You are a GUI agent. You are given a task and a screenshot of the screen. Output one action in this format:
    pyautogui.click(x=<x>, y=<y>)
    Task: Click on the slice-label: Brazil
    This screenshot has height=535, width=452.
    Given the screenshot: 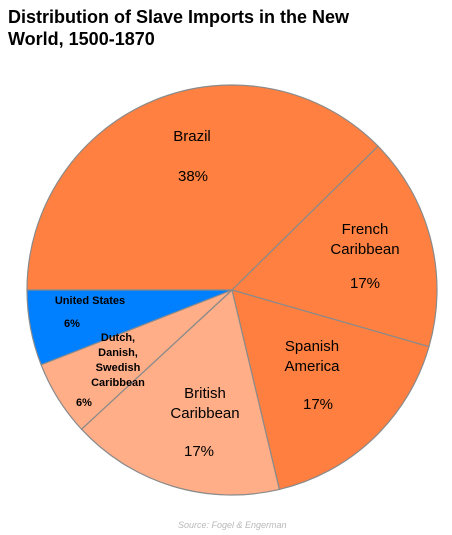 What is the action you would take?
    pyautogui.click(x=192, y=136)
    